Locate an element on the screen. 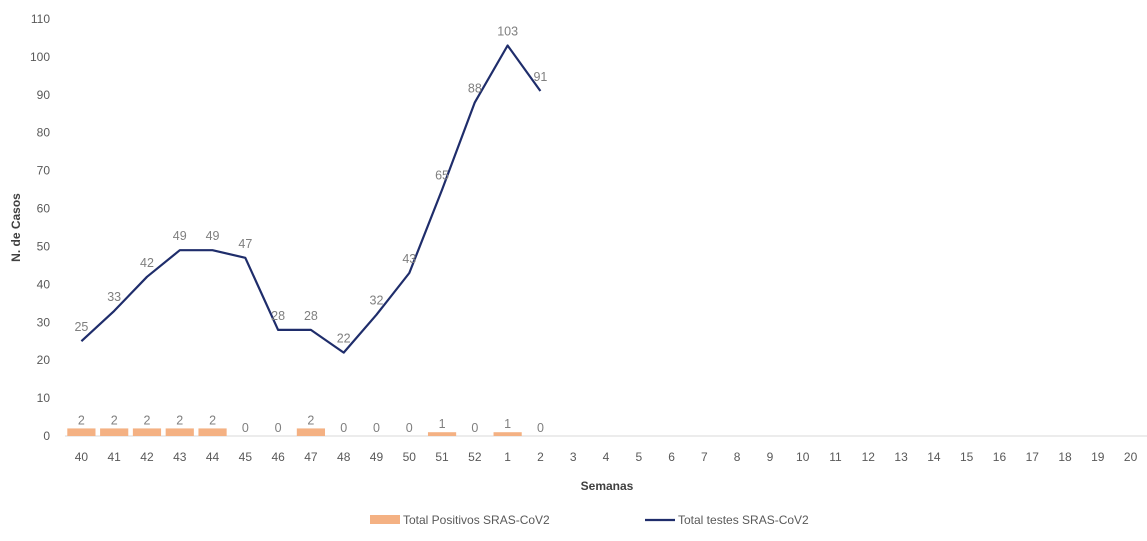  x-tick-label: 52 is located at coordinates (475, 457).